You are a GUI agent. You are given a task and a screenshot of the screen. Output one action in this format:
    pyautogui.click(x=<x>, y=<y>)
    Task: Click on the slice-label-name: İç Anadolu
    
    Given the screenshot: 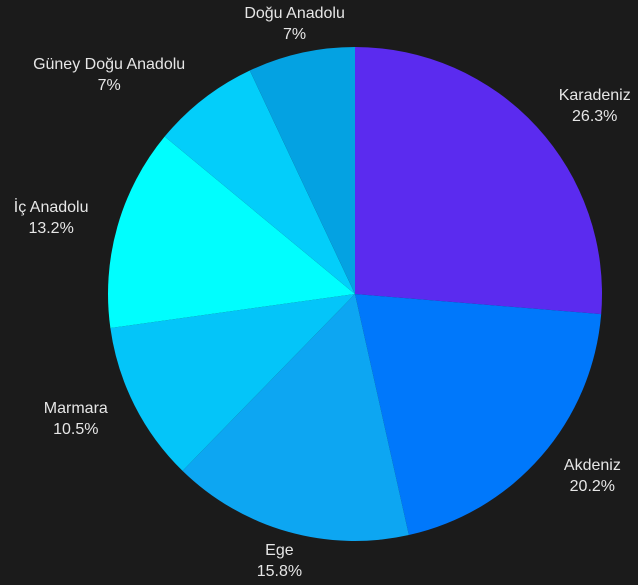 What is the action you would take?
    pyautogui.click(x=51, y=208)
    